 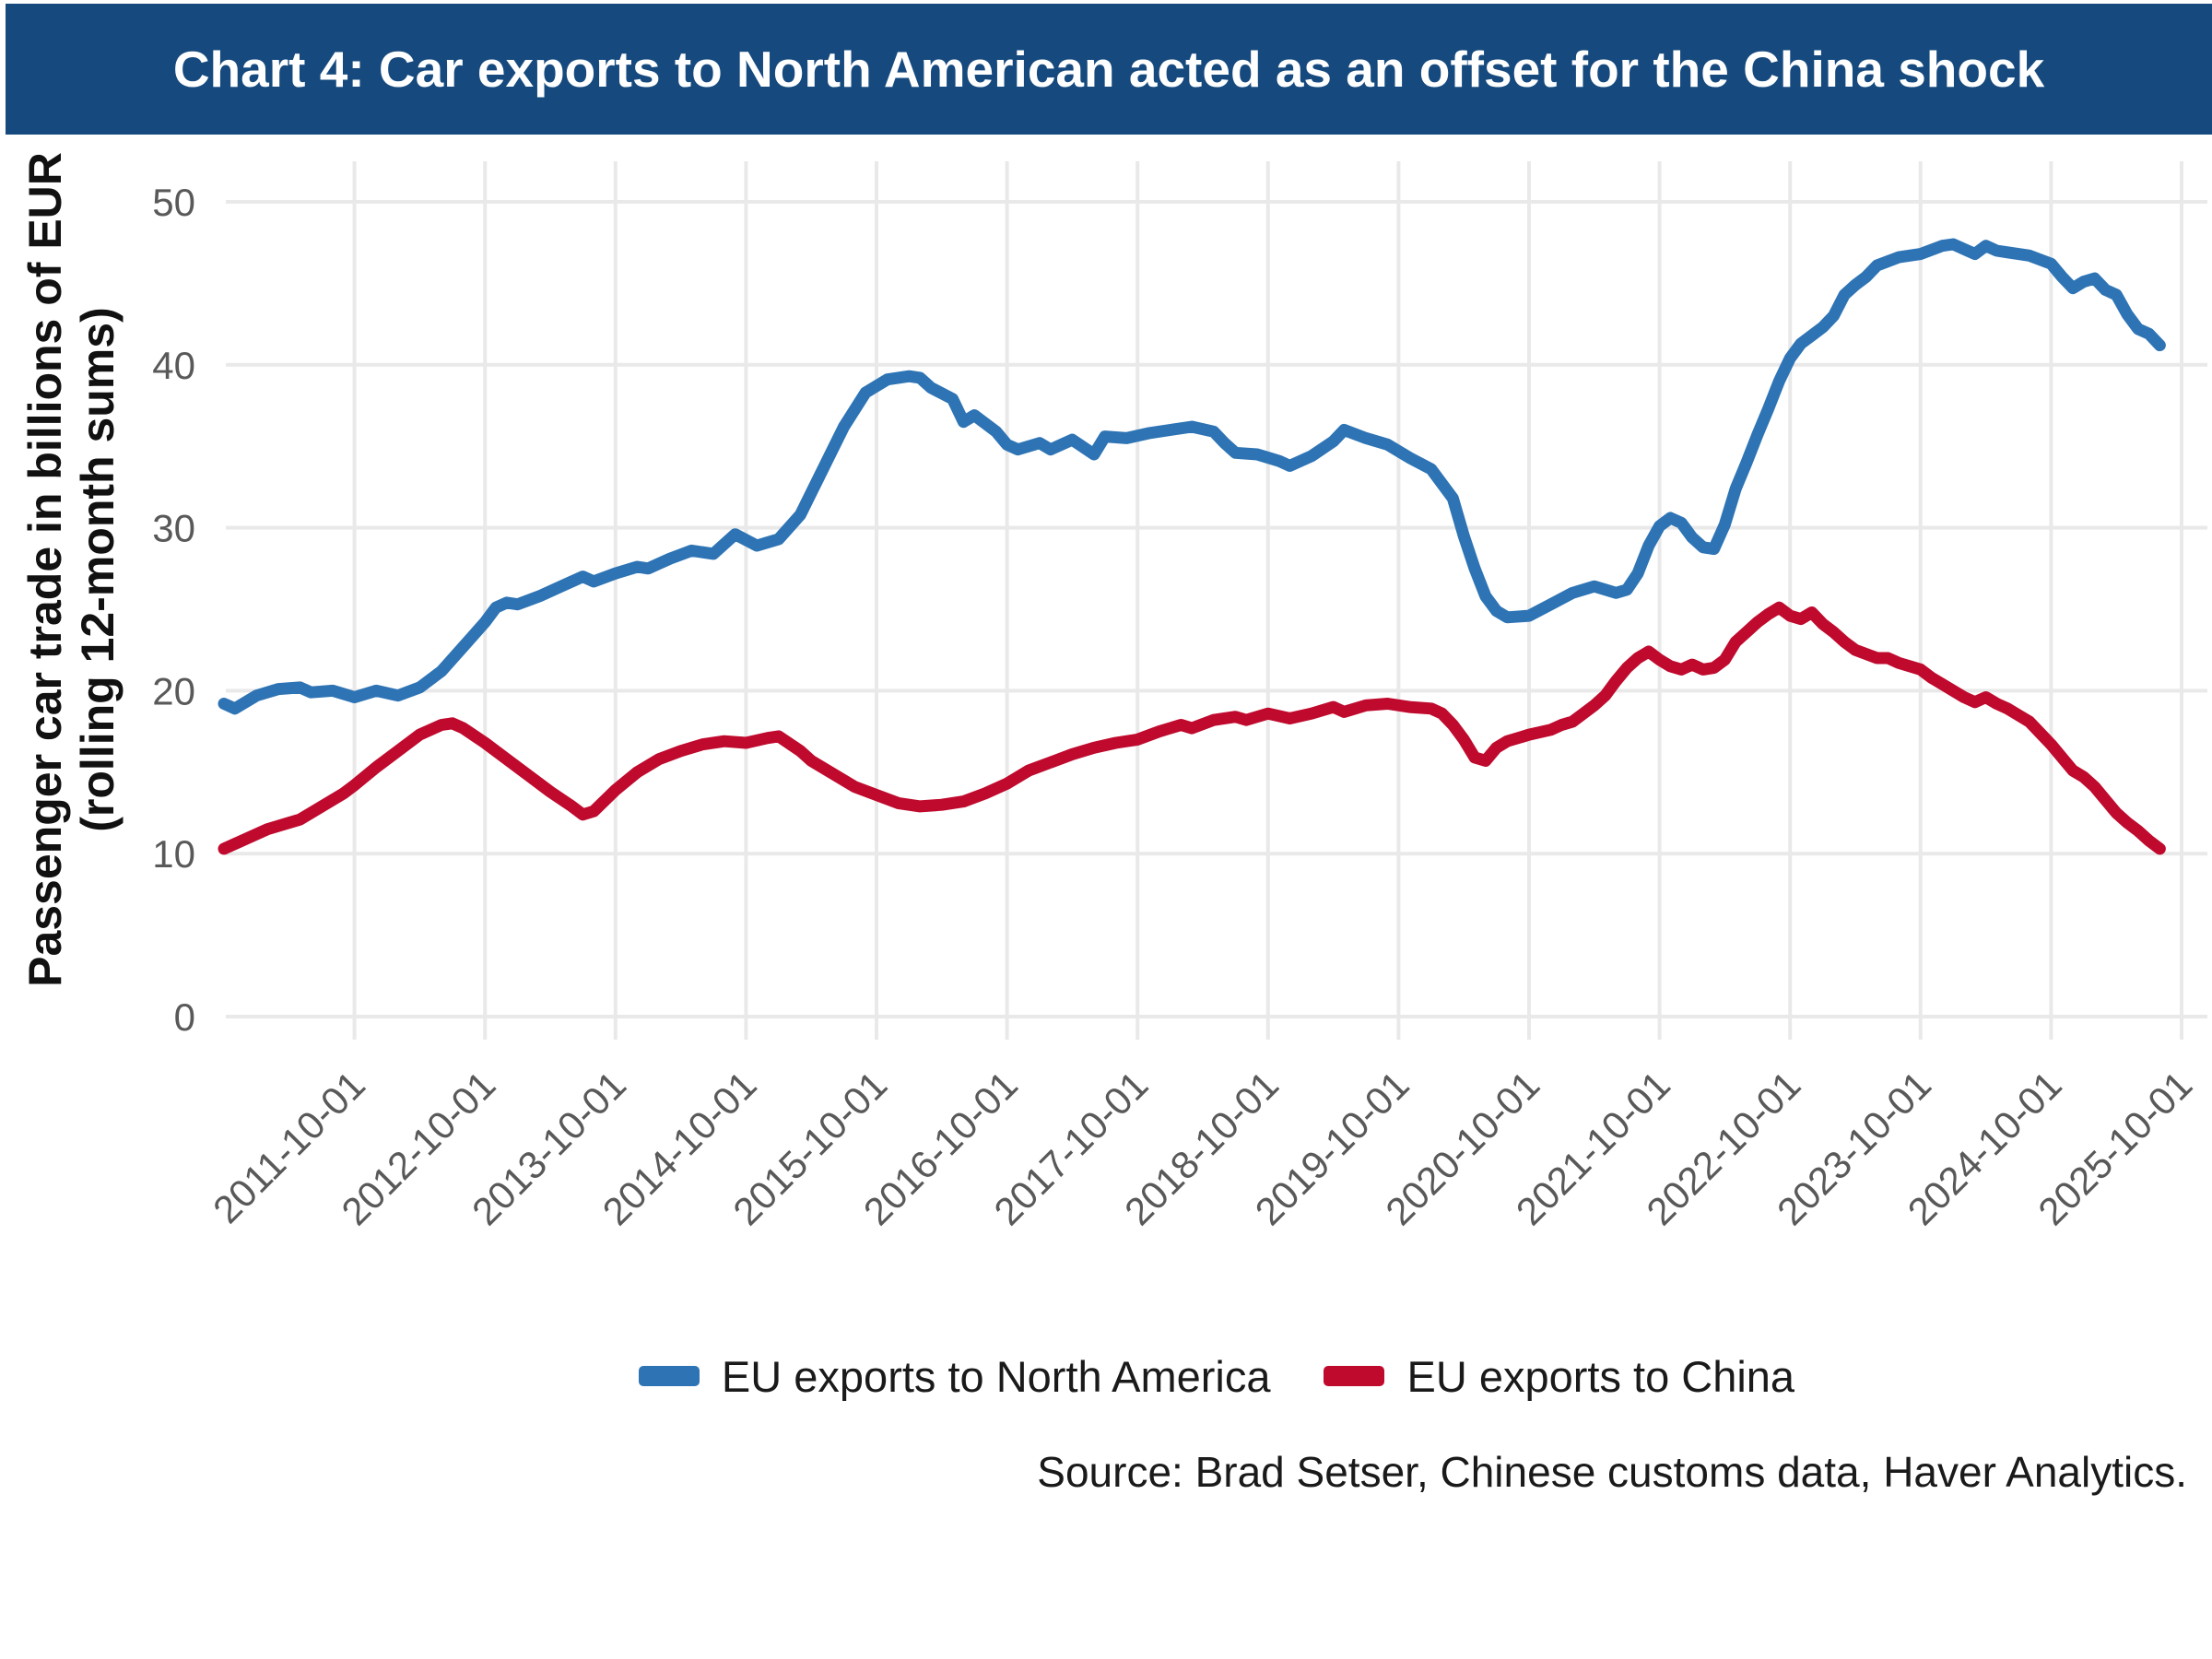 I want to click on legend-item-north-america: EU exports to North America, so click(x=954, y=1376).